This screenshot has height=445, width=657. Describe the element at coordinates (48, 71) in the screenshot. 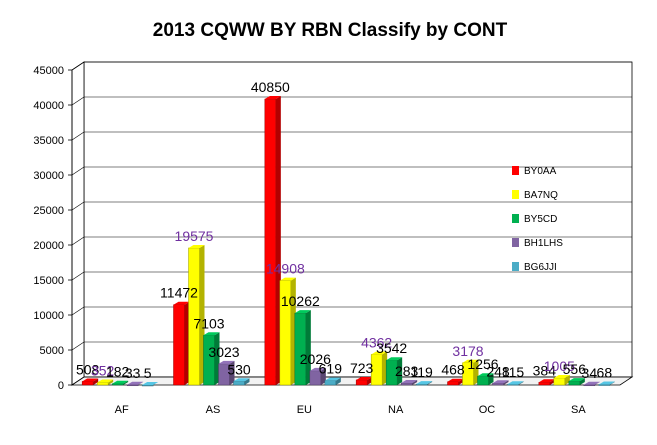

I see `y-tick-label: 45000` at that location.